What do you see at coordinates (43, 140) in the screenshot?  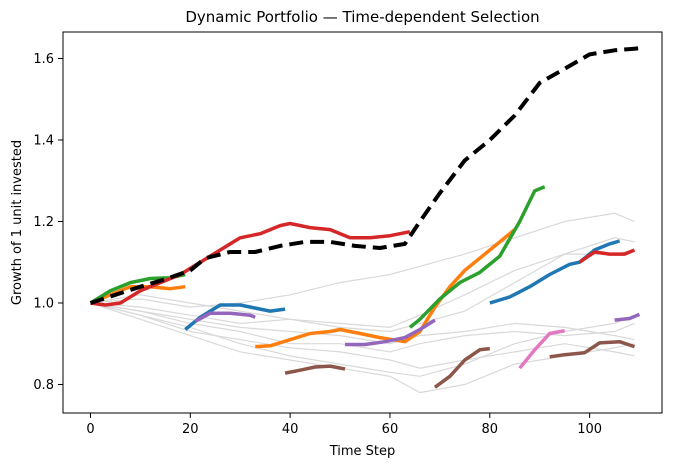 I see `y-tick-label: 1.4` at bounding box center [43, 140].